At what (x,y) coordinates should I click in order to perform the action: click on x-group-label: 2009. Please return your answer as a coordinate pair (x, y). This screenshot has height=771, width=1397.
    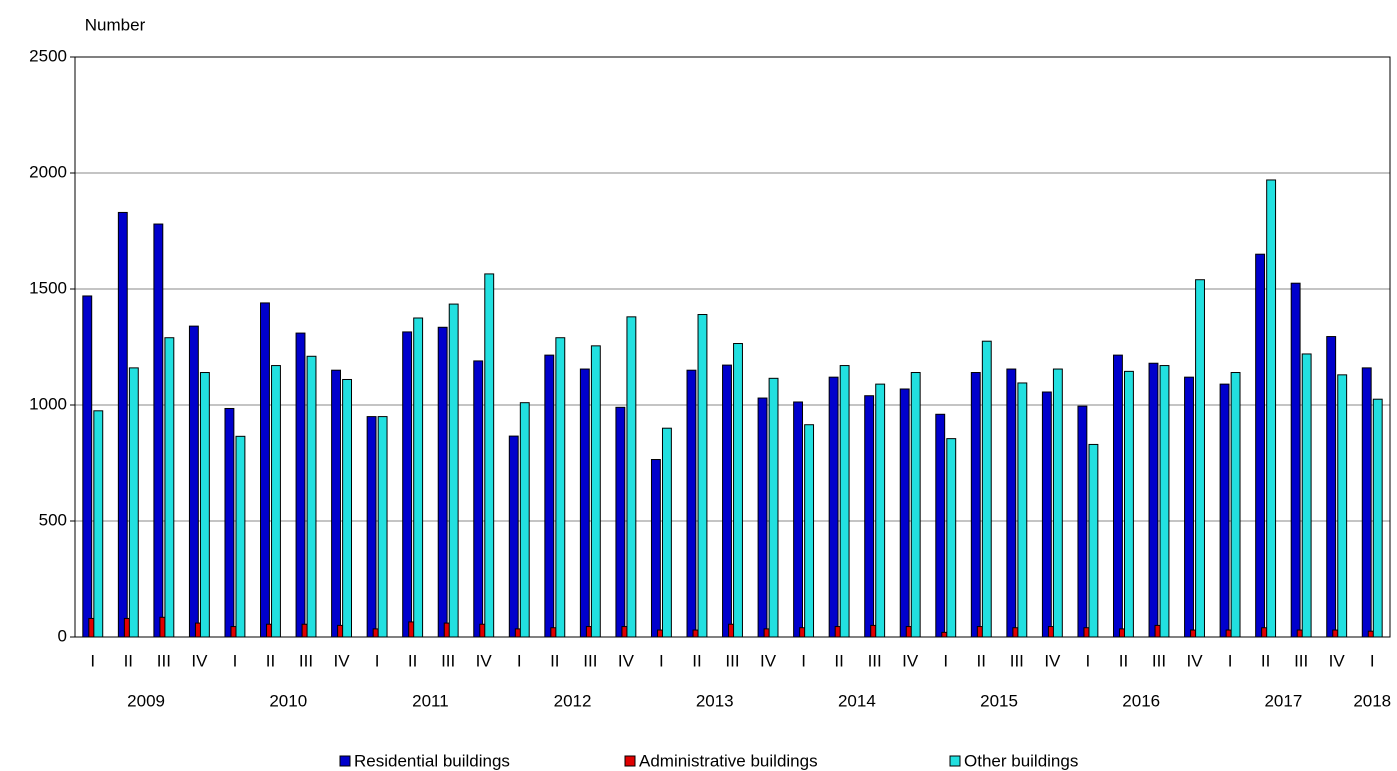
    Looking at the image, I should click on (146, 700).